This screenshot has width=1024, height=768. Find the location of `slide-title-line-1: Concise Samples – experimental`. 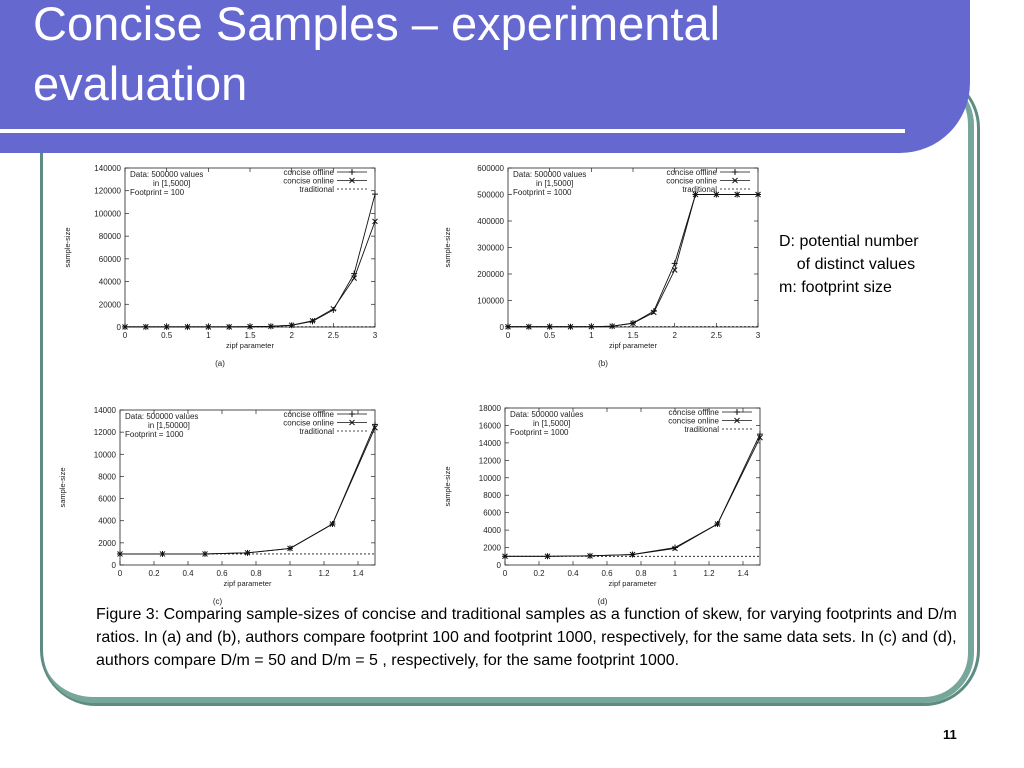

slide-title-line-1: Concise Samples – experimental is located at coordinates (377, 25).